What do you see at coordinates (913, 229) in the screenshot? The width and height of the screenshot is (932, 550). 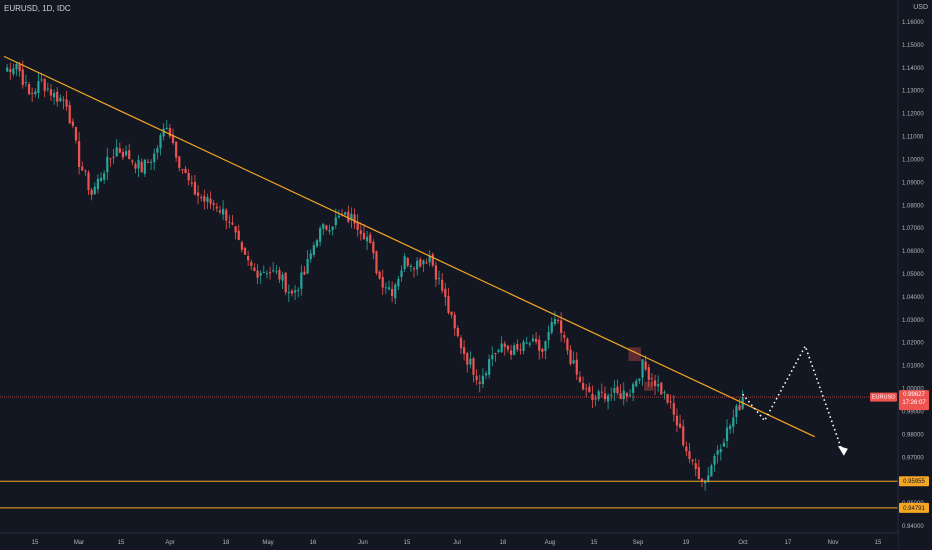 I see `price-tick-label: 1.07000` at bounding box center [913, 229].